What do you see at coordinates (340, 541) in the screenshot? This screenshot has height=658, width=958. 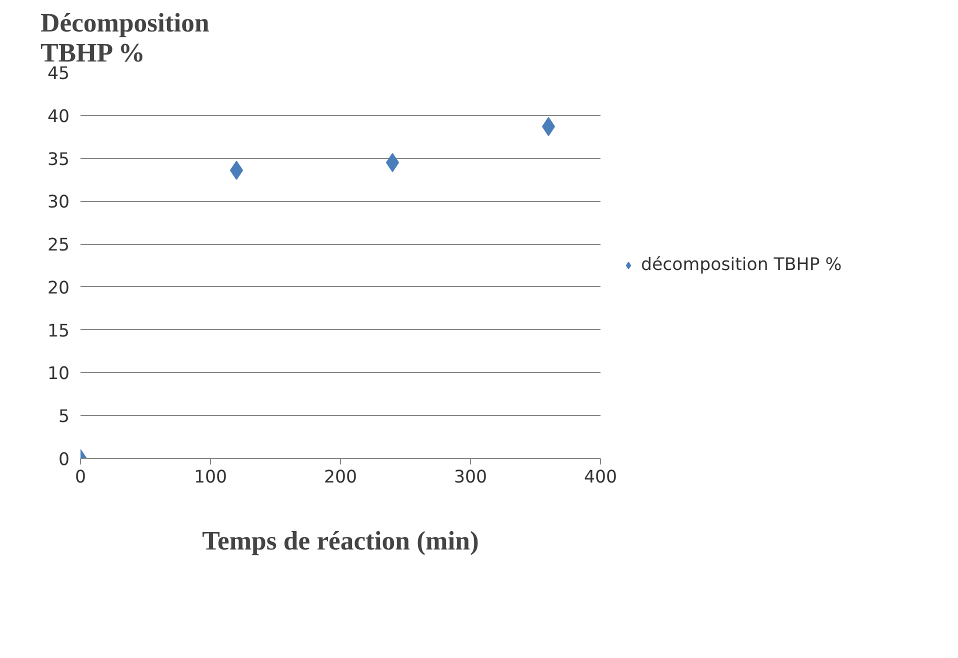 I see `x-axis-title: Temps de réaction (min)` at bounding box center [340, 541].